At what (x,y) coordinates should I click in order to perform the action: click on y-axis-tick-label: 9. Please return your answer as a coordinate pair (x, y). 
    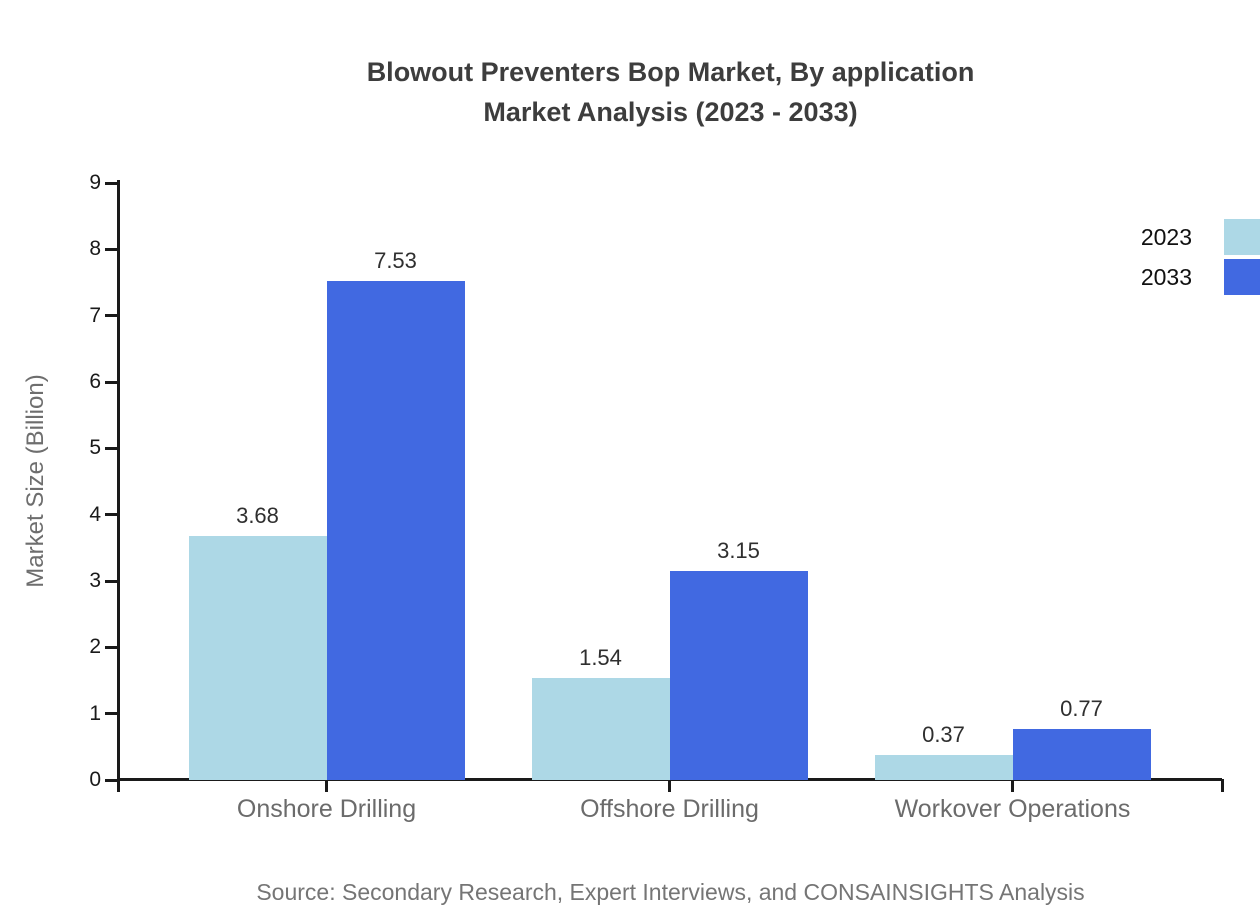
    Looking at the image, I should click on (95, 182).